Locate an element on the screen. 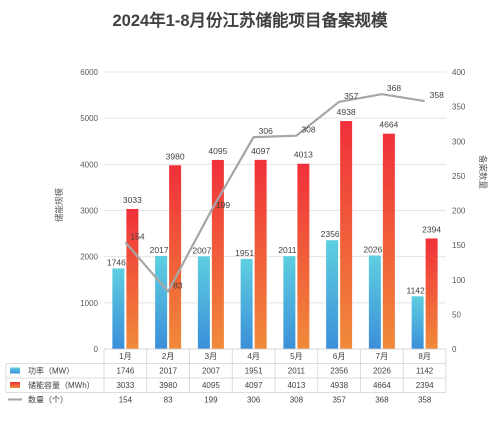  right-tick-label: 250 is located at coordinates (459, 176).